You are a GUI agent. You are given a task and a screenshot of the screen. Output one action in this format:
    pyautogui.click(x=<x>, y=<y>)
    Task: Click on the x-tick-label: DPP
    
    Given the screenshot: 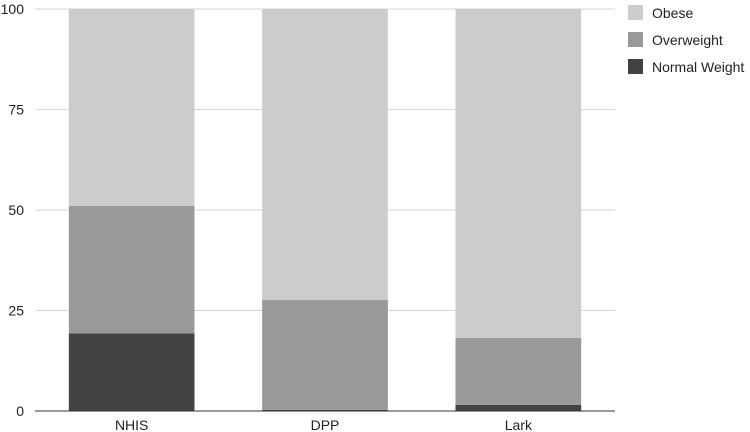 What is the action you would take?
    pyautogui.click(x=325, y=424)
    